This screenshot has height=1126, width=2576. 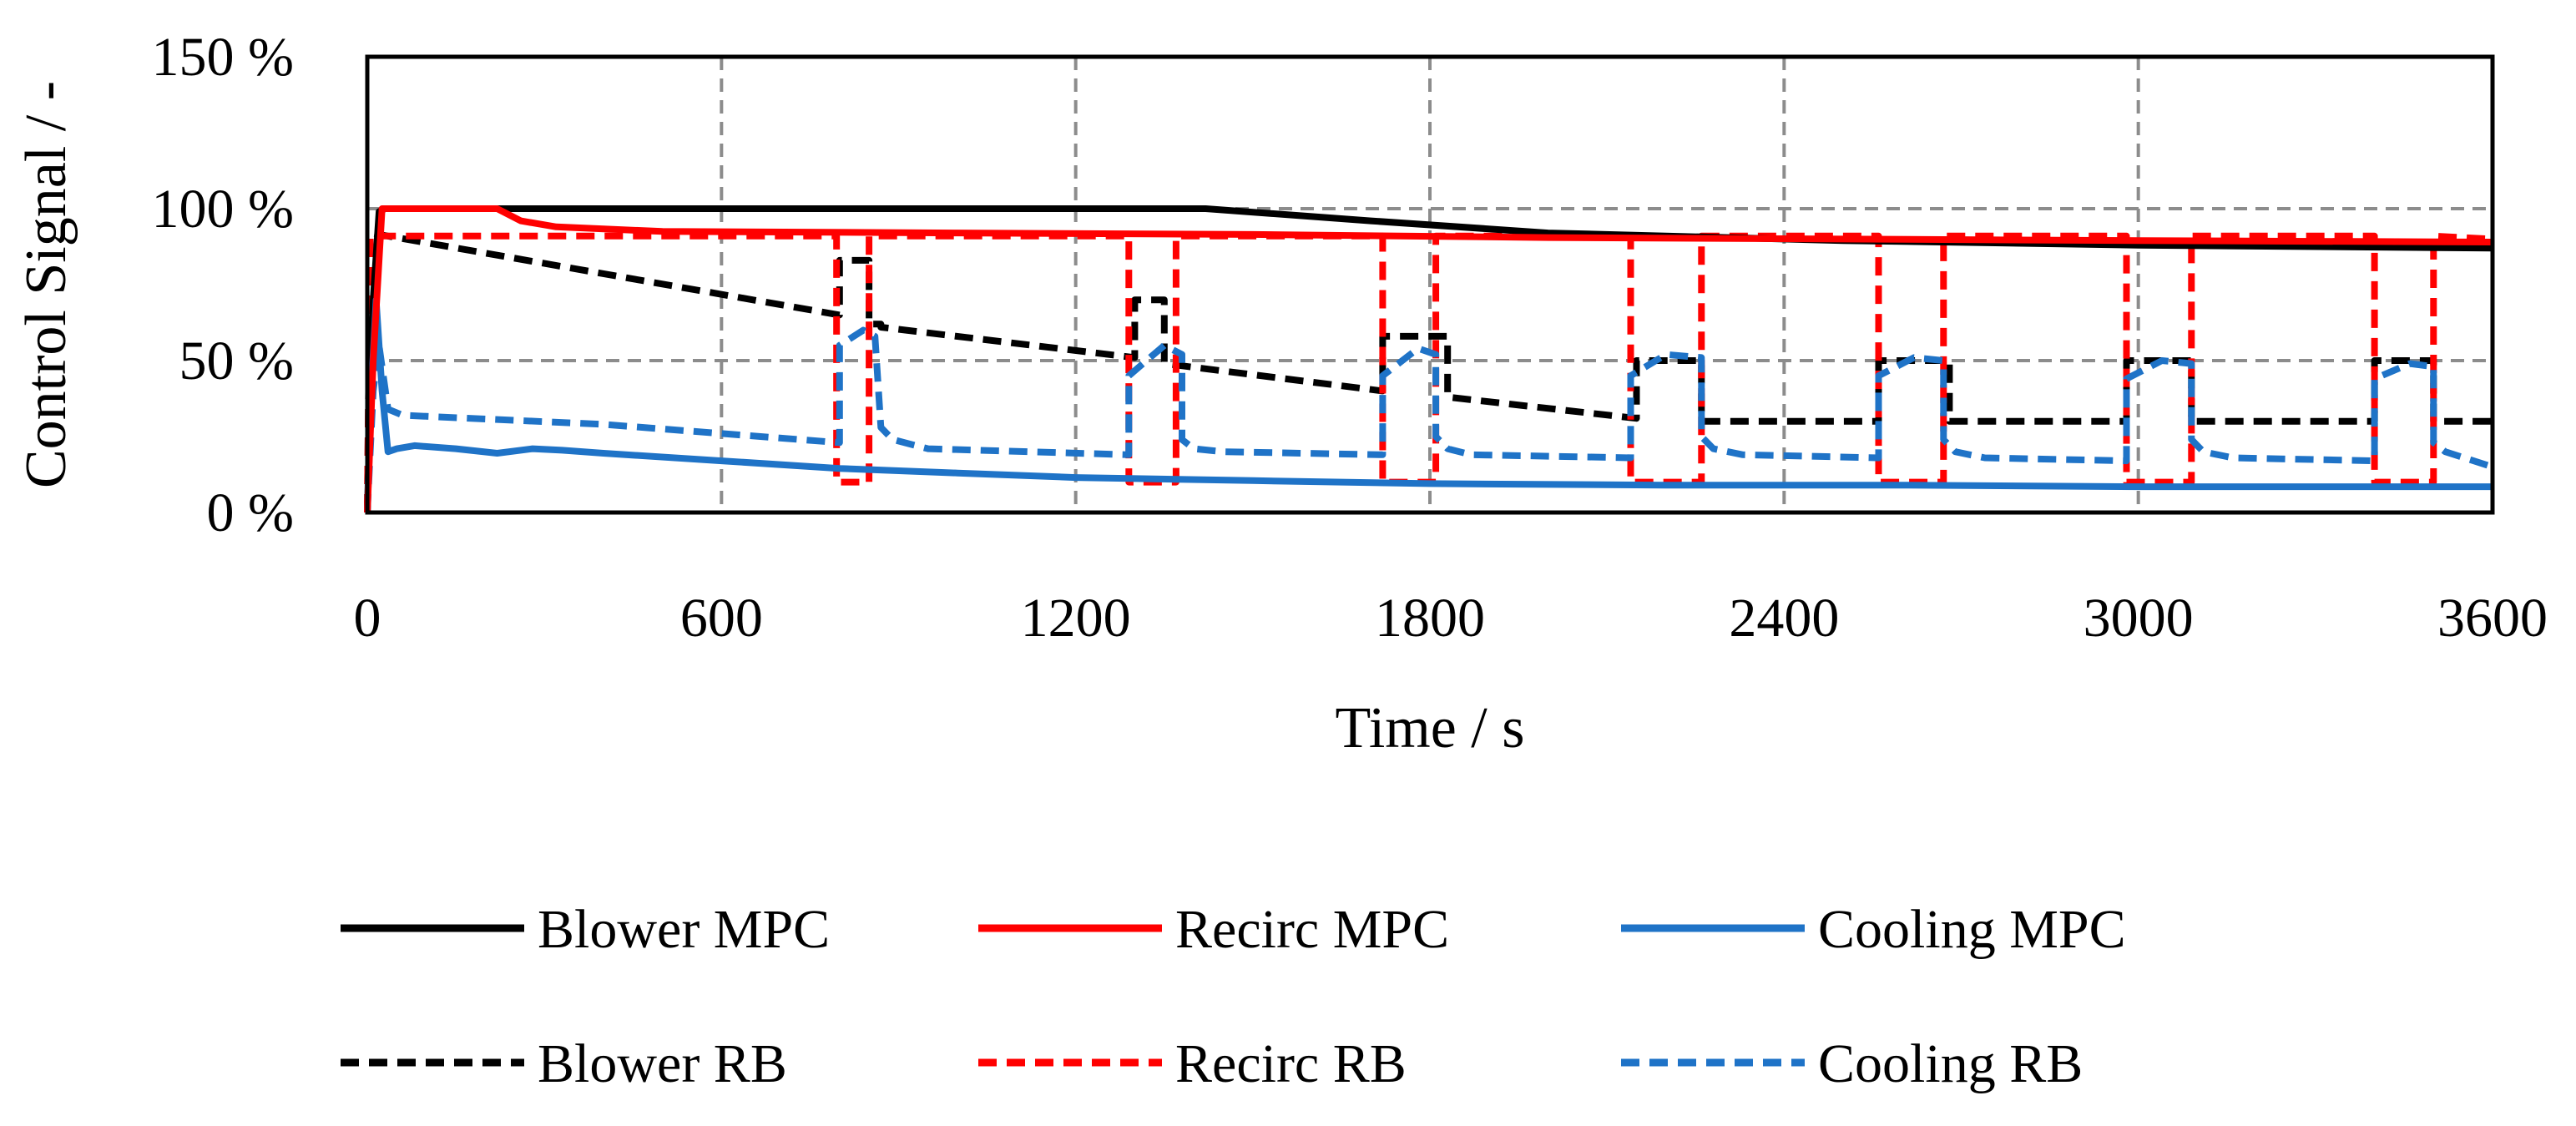 I want to click on x-tick-label: 1200, so click(x=1076, y=618).